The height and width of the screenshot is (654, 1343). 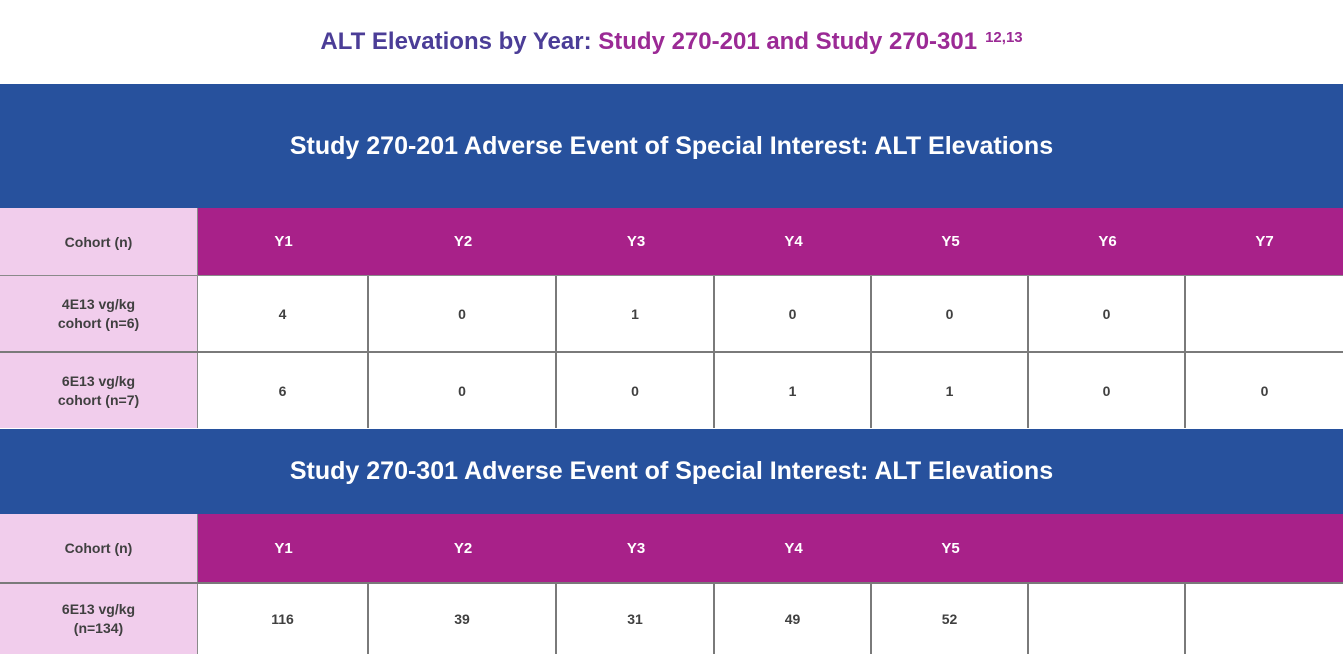 What do you see at coordinates (99, 619) in the screenshot?
I see `cohort-label: 6E13 vg/kg (n=134)` at bounding box center [99, 619].